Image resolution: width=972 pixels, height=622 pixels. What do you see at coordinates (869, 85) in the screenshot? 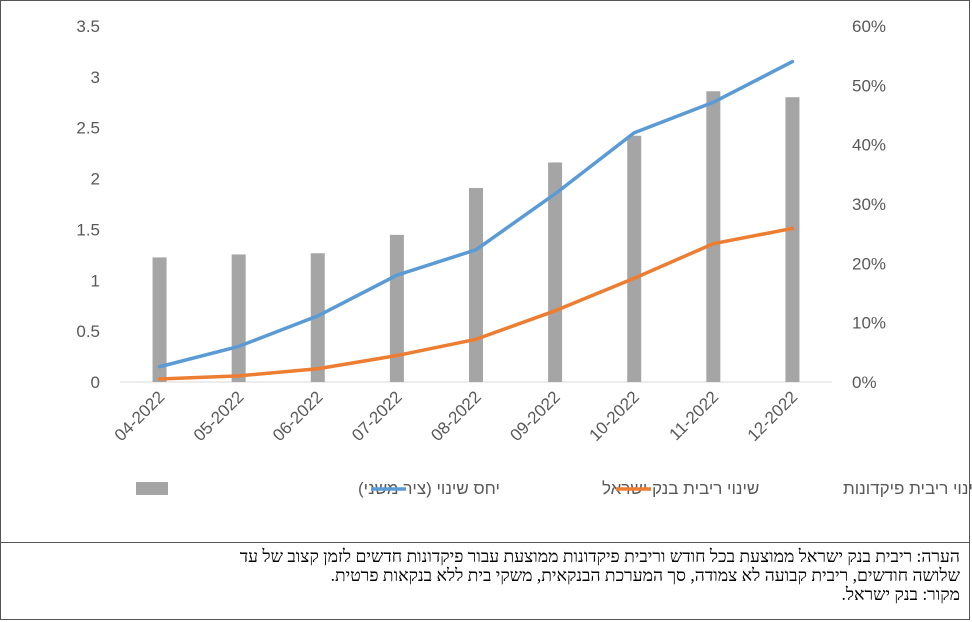
I see `secondary-tick-label: 50%` at bounding box center [869, 85].